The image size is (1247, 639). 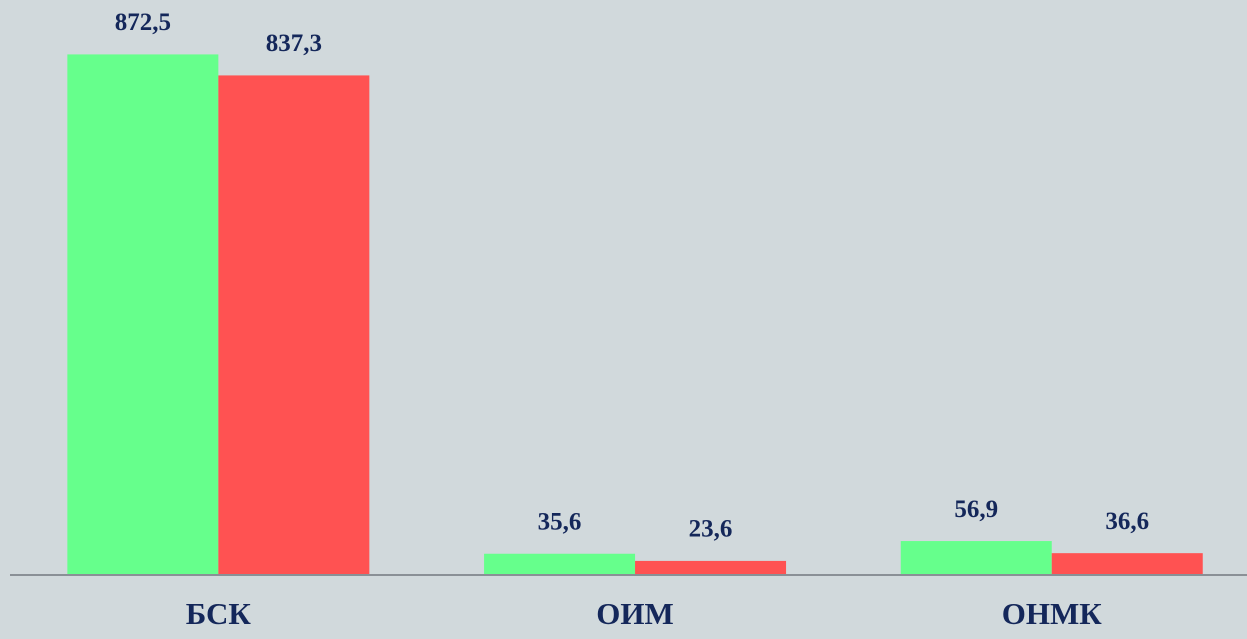 I want to click on x-tick-label: ОИМ, so click(x=635, y=613).